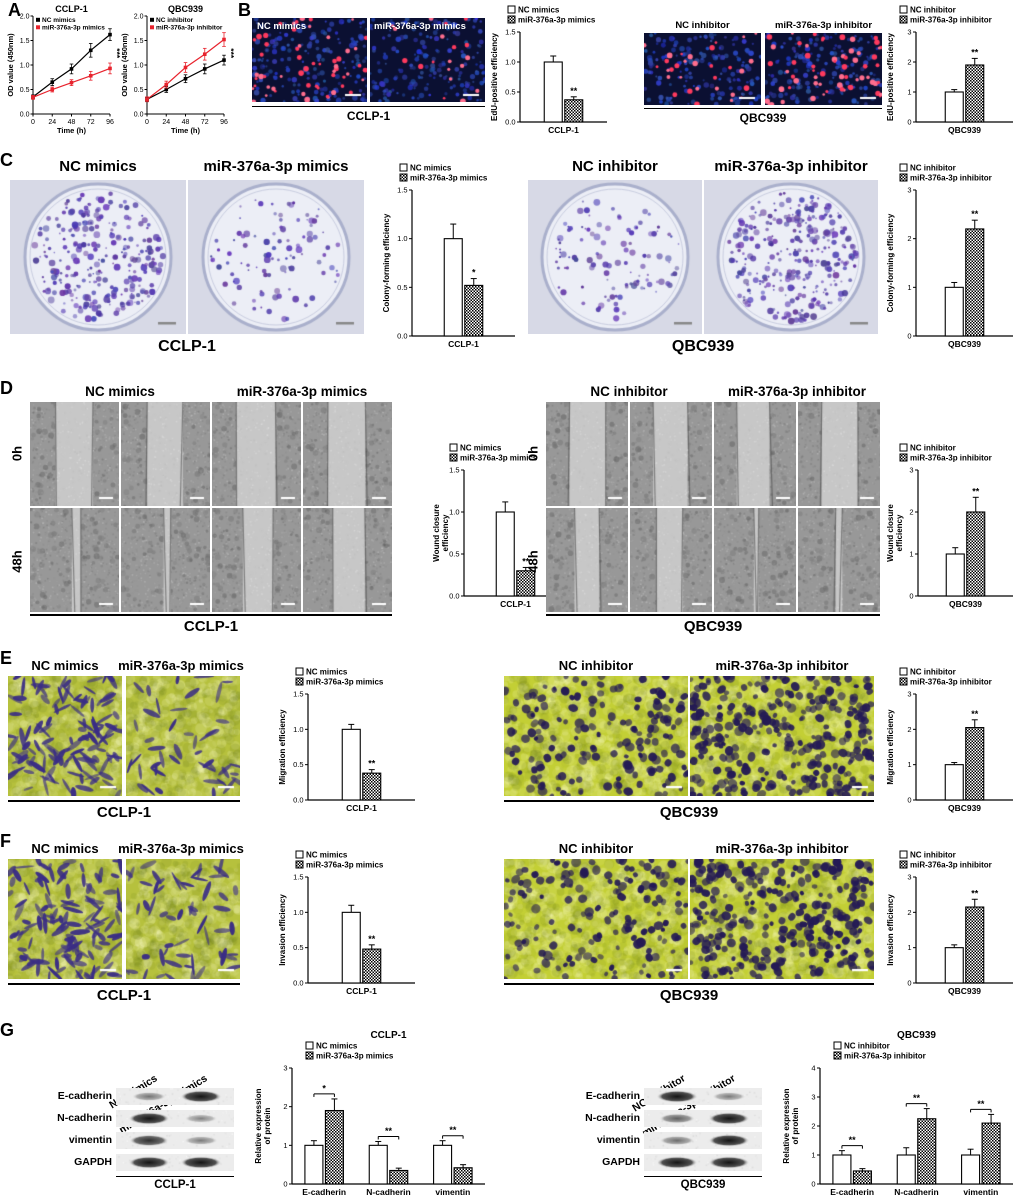  What do you see at coordinates (713, 507) in the screenshot?
I see `wound-image-grid-qbc939` at bounding box center [713, 507].